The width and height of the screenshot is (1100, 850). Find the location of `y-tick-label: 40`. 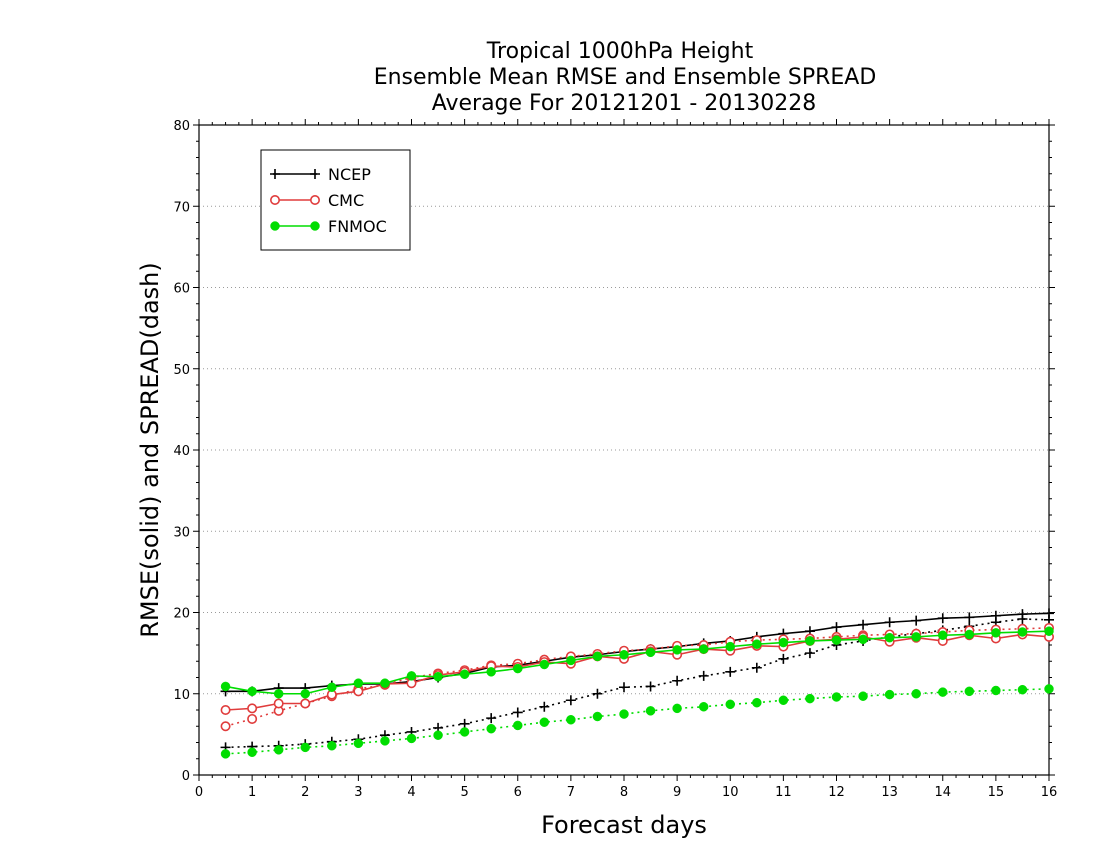

y-tick-label: 40 is located at coordinates (181, 451).